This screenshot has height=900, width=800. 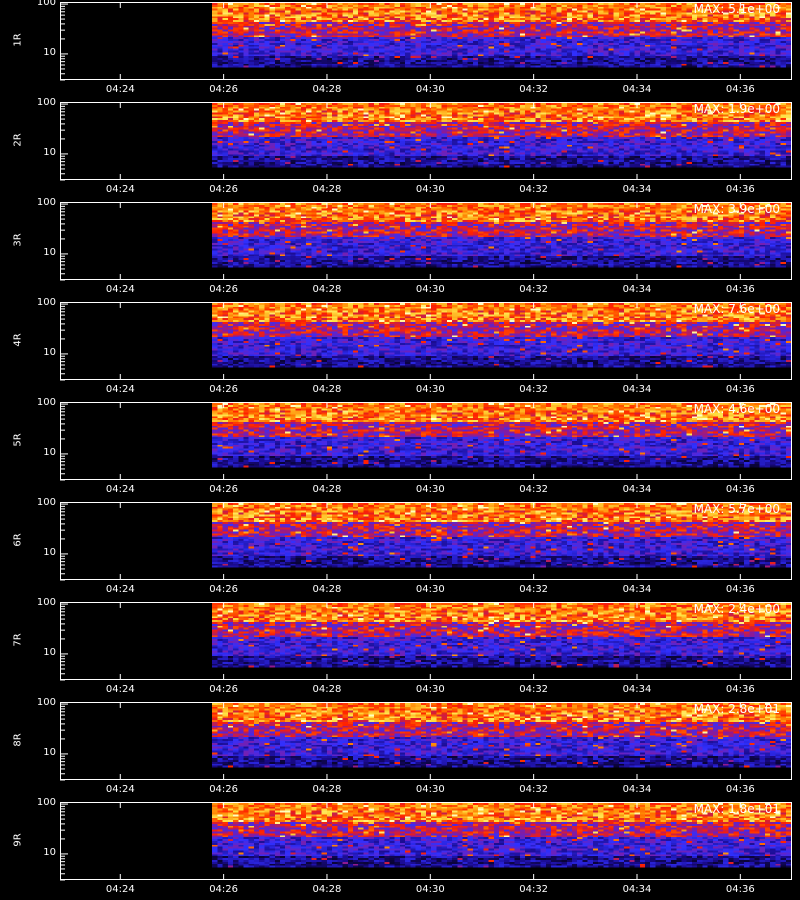 I want to click on max-value-label: MAX: 1.9e+00, so click(x=736, y=109).